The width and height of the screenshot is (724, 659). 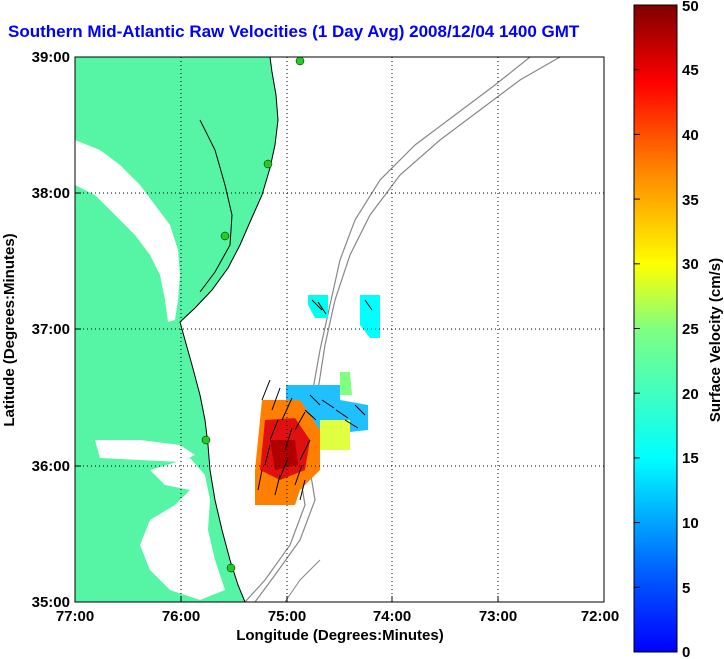 I want to click on velocity-field-green, so click(x=346, y=383).